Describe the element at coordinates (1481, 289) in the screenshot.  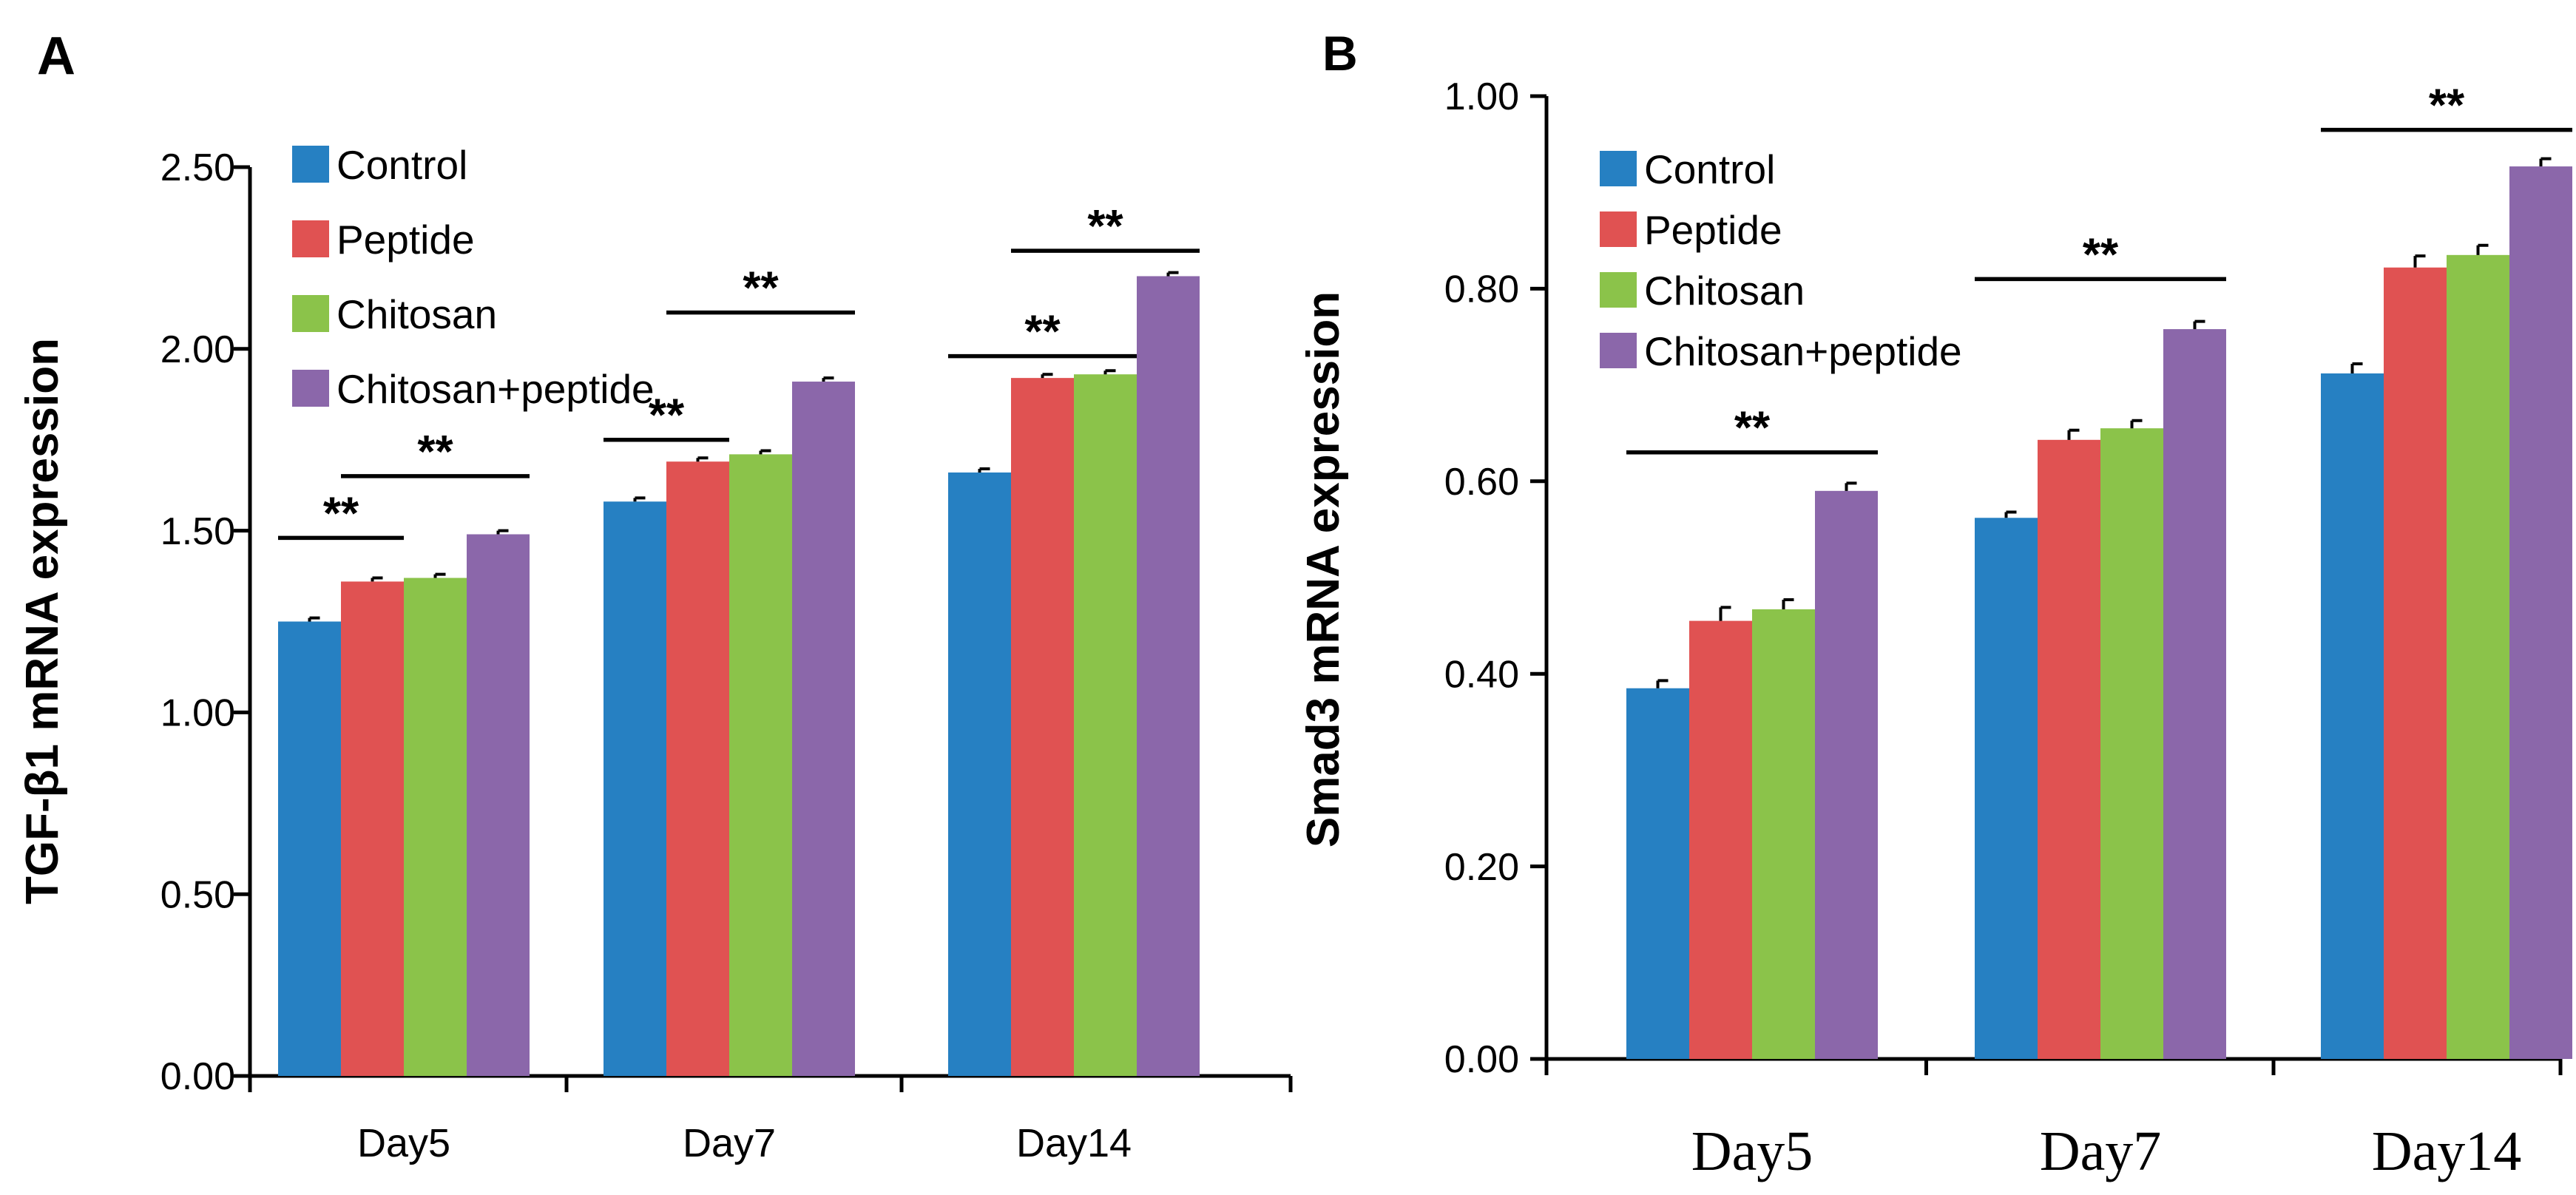
I see `y-tick-label: 0.80` at that location.